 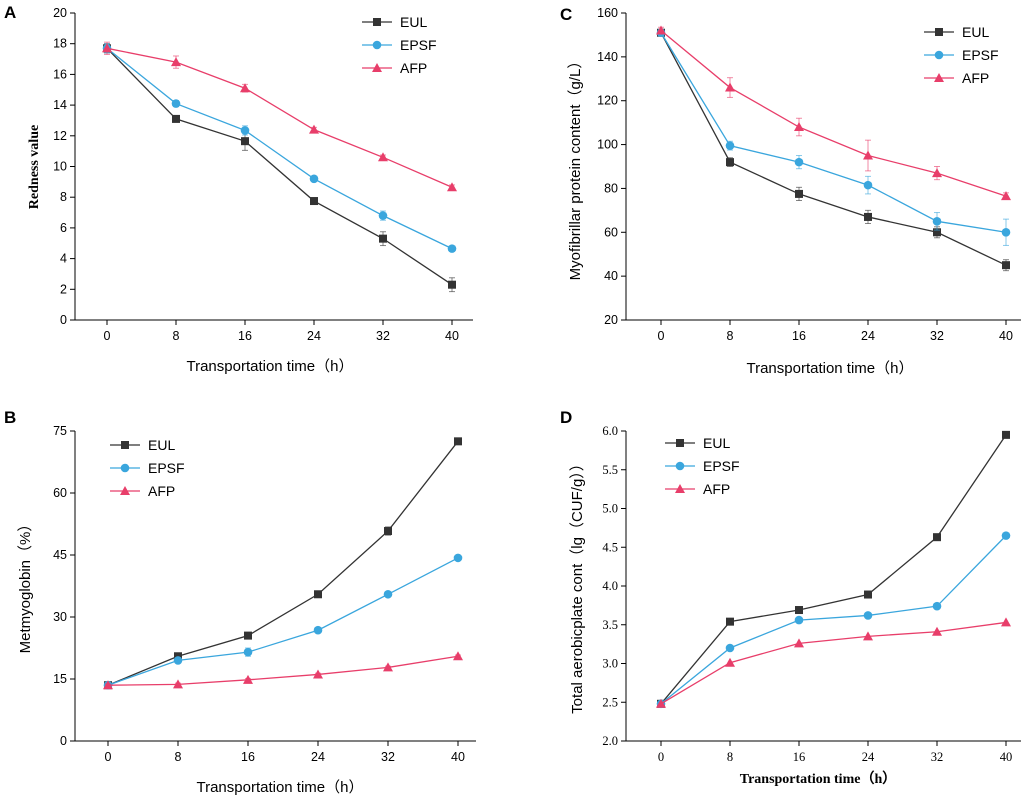 What do you see at coordinates (611, 232) in the screenshot?
I see `y-tick-label: 60` at bounding box center [611, 232].